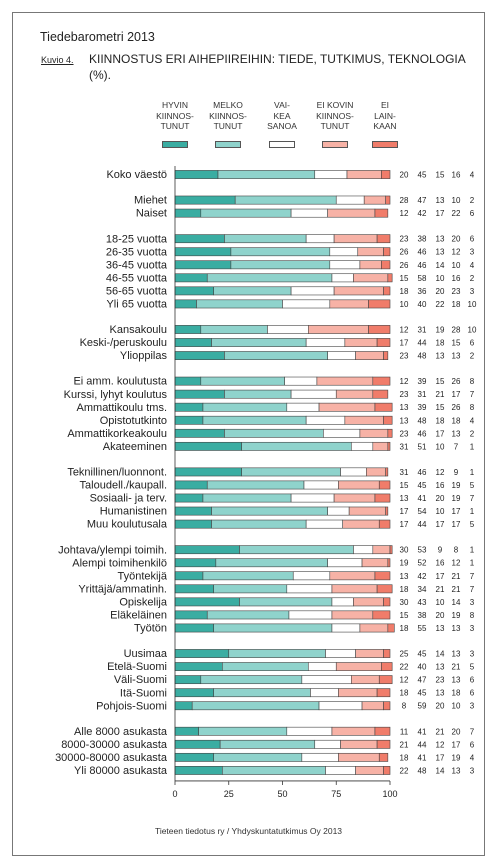 The image size is (497, 864). What do you see at coordinates (472, 239) in the screenshot?
I see `value-label: 6` at bounding box center [472, 239].